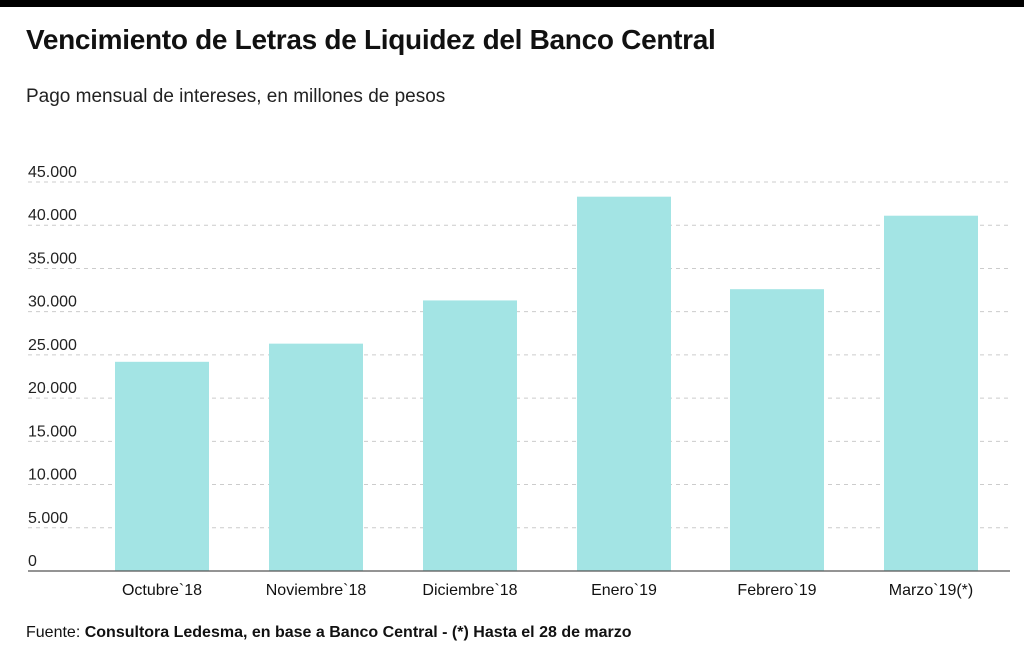 This screenshot has width=1024, height=660. I want to click on y-tick-label: 35.000, so click(52, 258).